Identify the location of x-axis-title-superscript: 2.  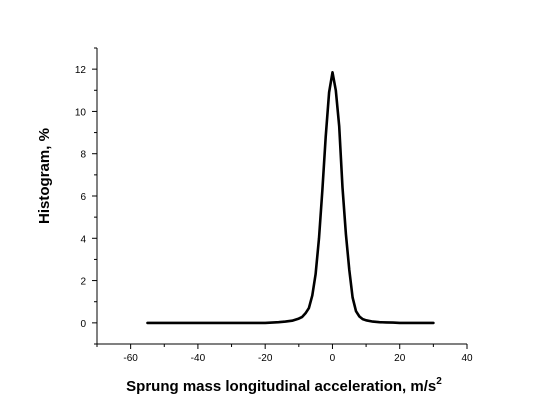
(439, 381).